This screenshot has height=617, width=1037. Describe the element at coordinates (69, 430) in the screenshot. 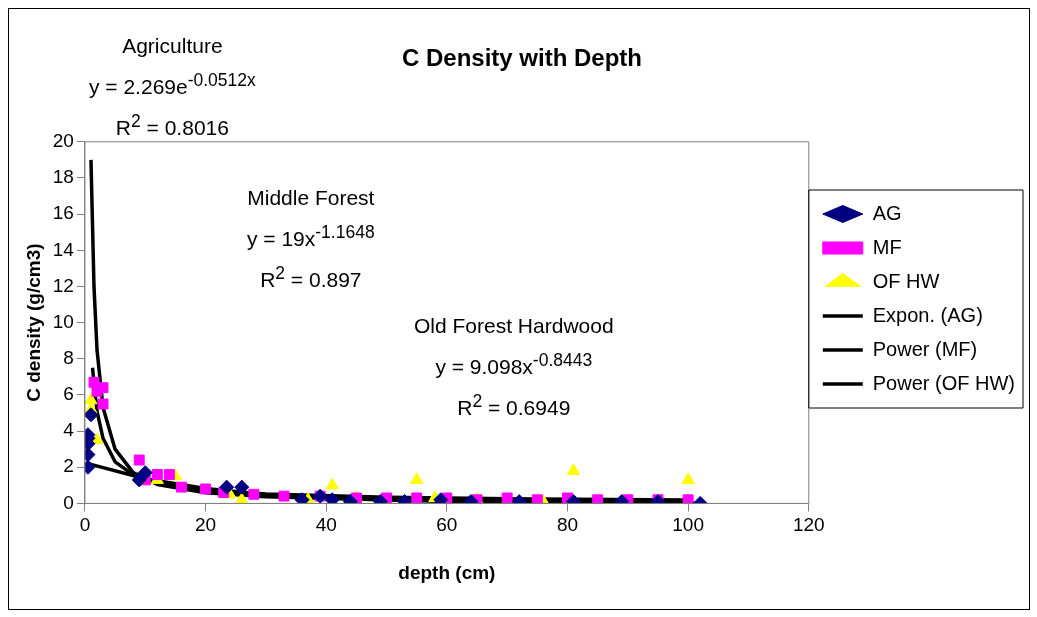

I see `y-tick-label: 4` at that location.